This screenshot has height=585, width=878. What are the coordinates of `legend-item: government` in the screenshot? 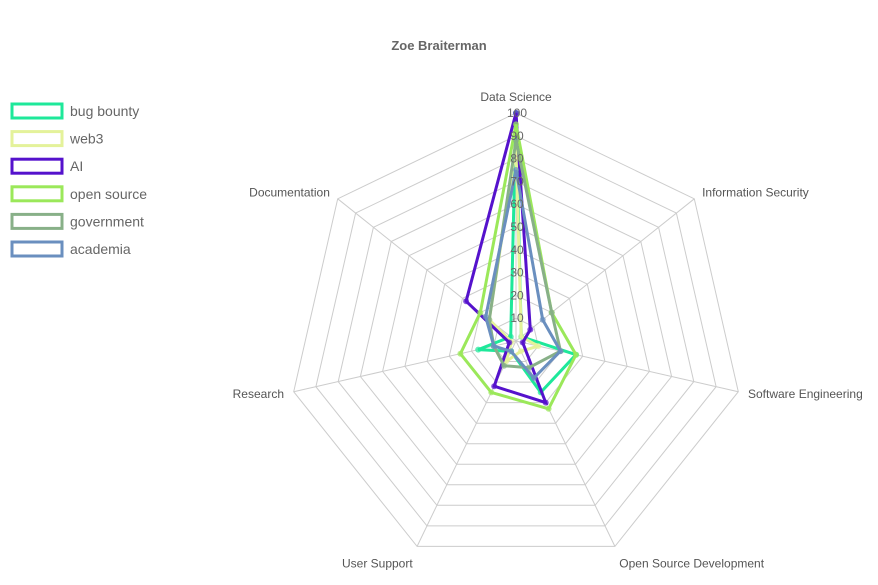 It's located at (77, 221).